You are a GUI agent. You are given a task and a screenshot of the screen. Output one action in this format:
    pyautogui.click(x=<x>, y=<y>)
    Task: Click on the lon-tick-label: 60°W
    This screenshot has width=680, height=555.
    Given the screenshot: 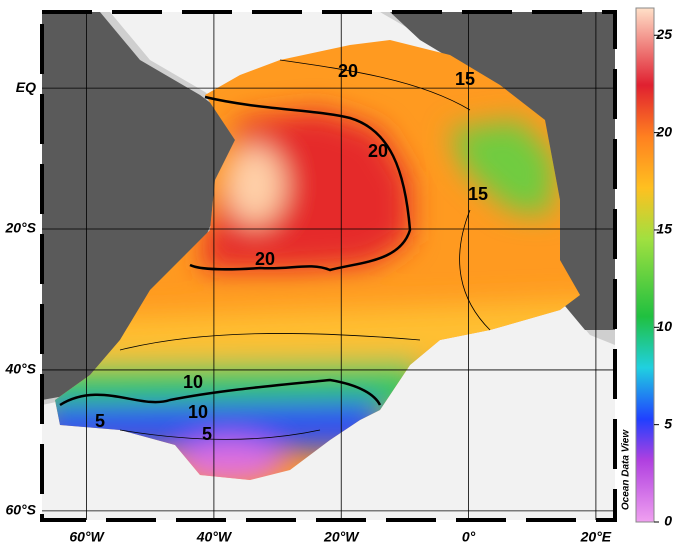 What is the action you would take?
    pyautogui.click(x=87, y=537)
    